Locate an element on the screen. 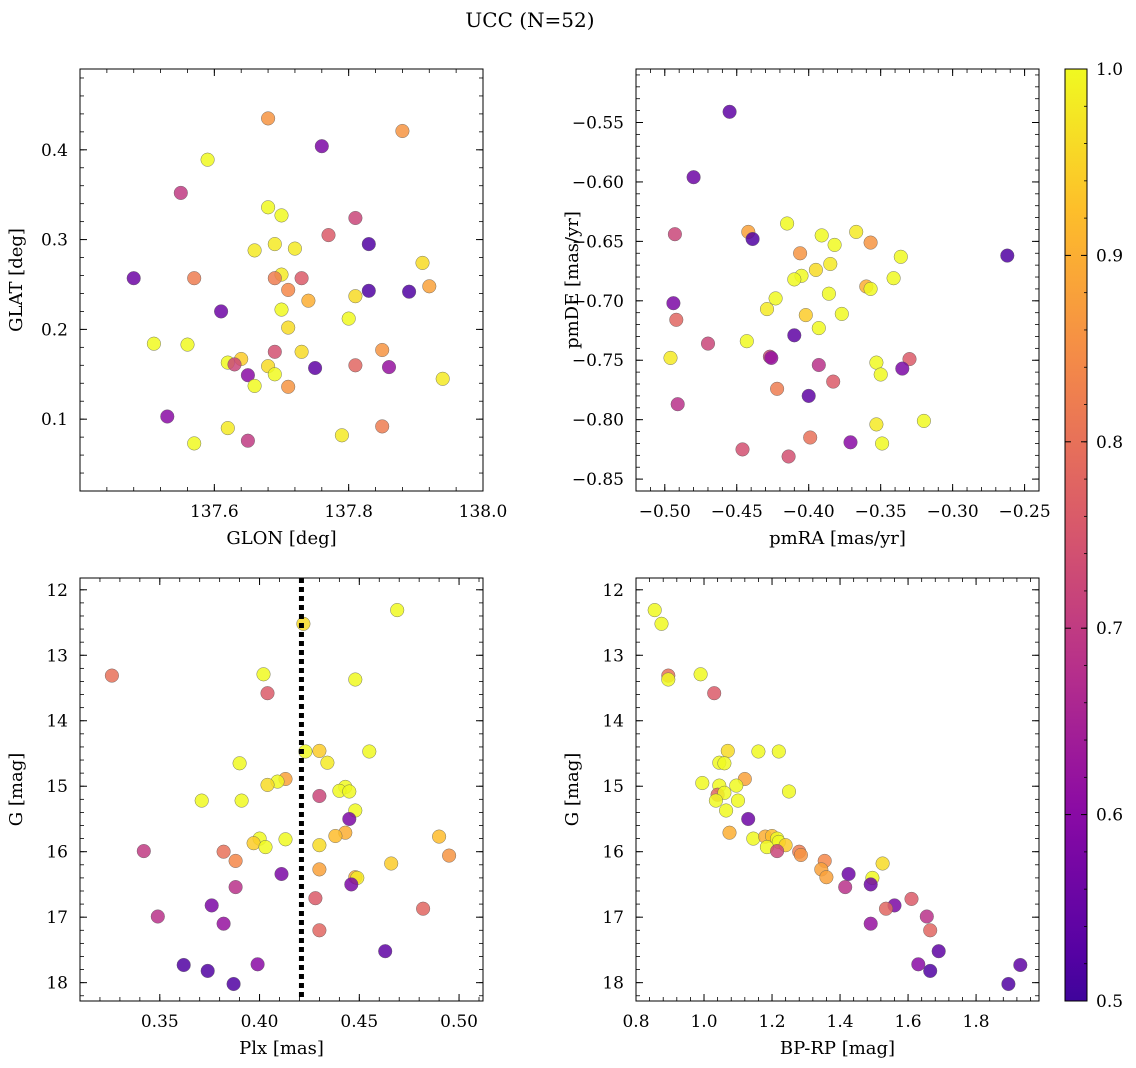 This screenshot has width=1136, height=1068. y-tick-label: −0.75 is located at coordinates (598, 361).